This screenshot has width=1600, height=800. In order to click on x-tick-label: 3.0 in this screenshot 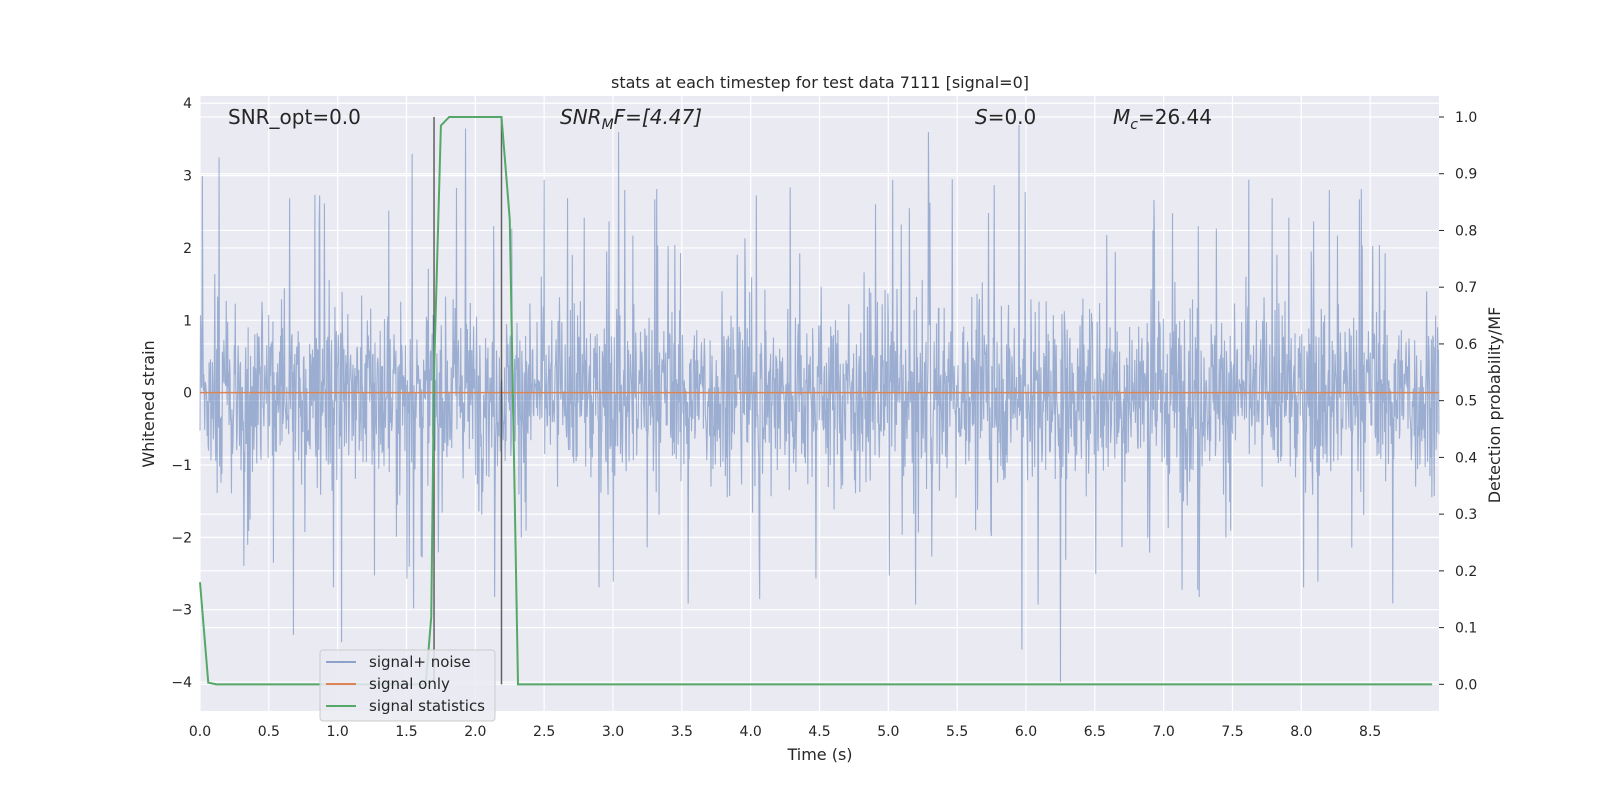, I will do `click(613, 732)`.